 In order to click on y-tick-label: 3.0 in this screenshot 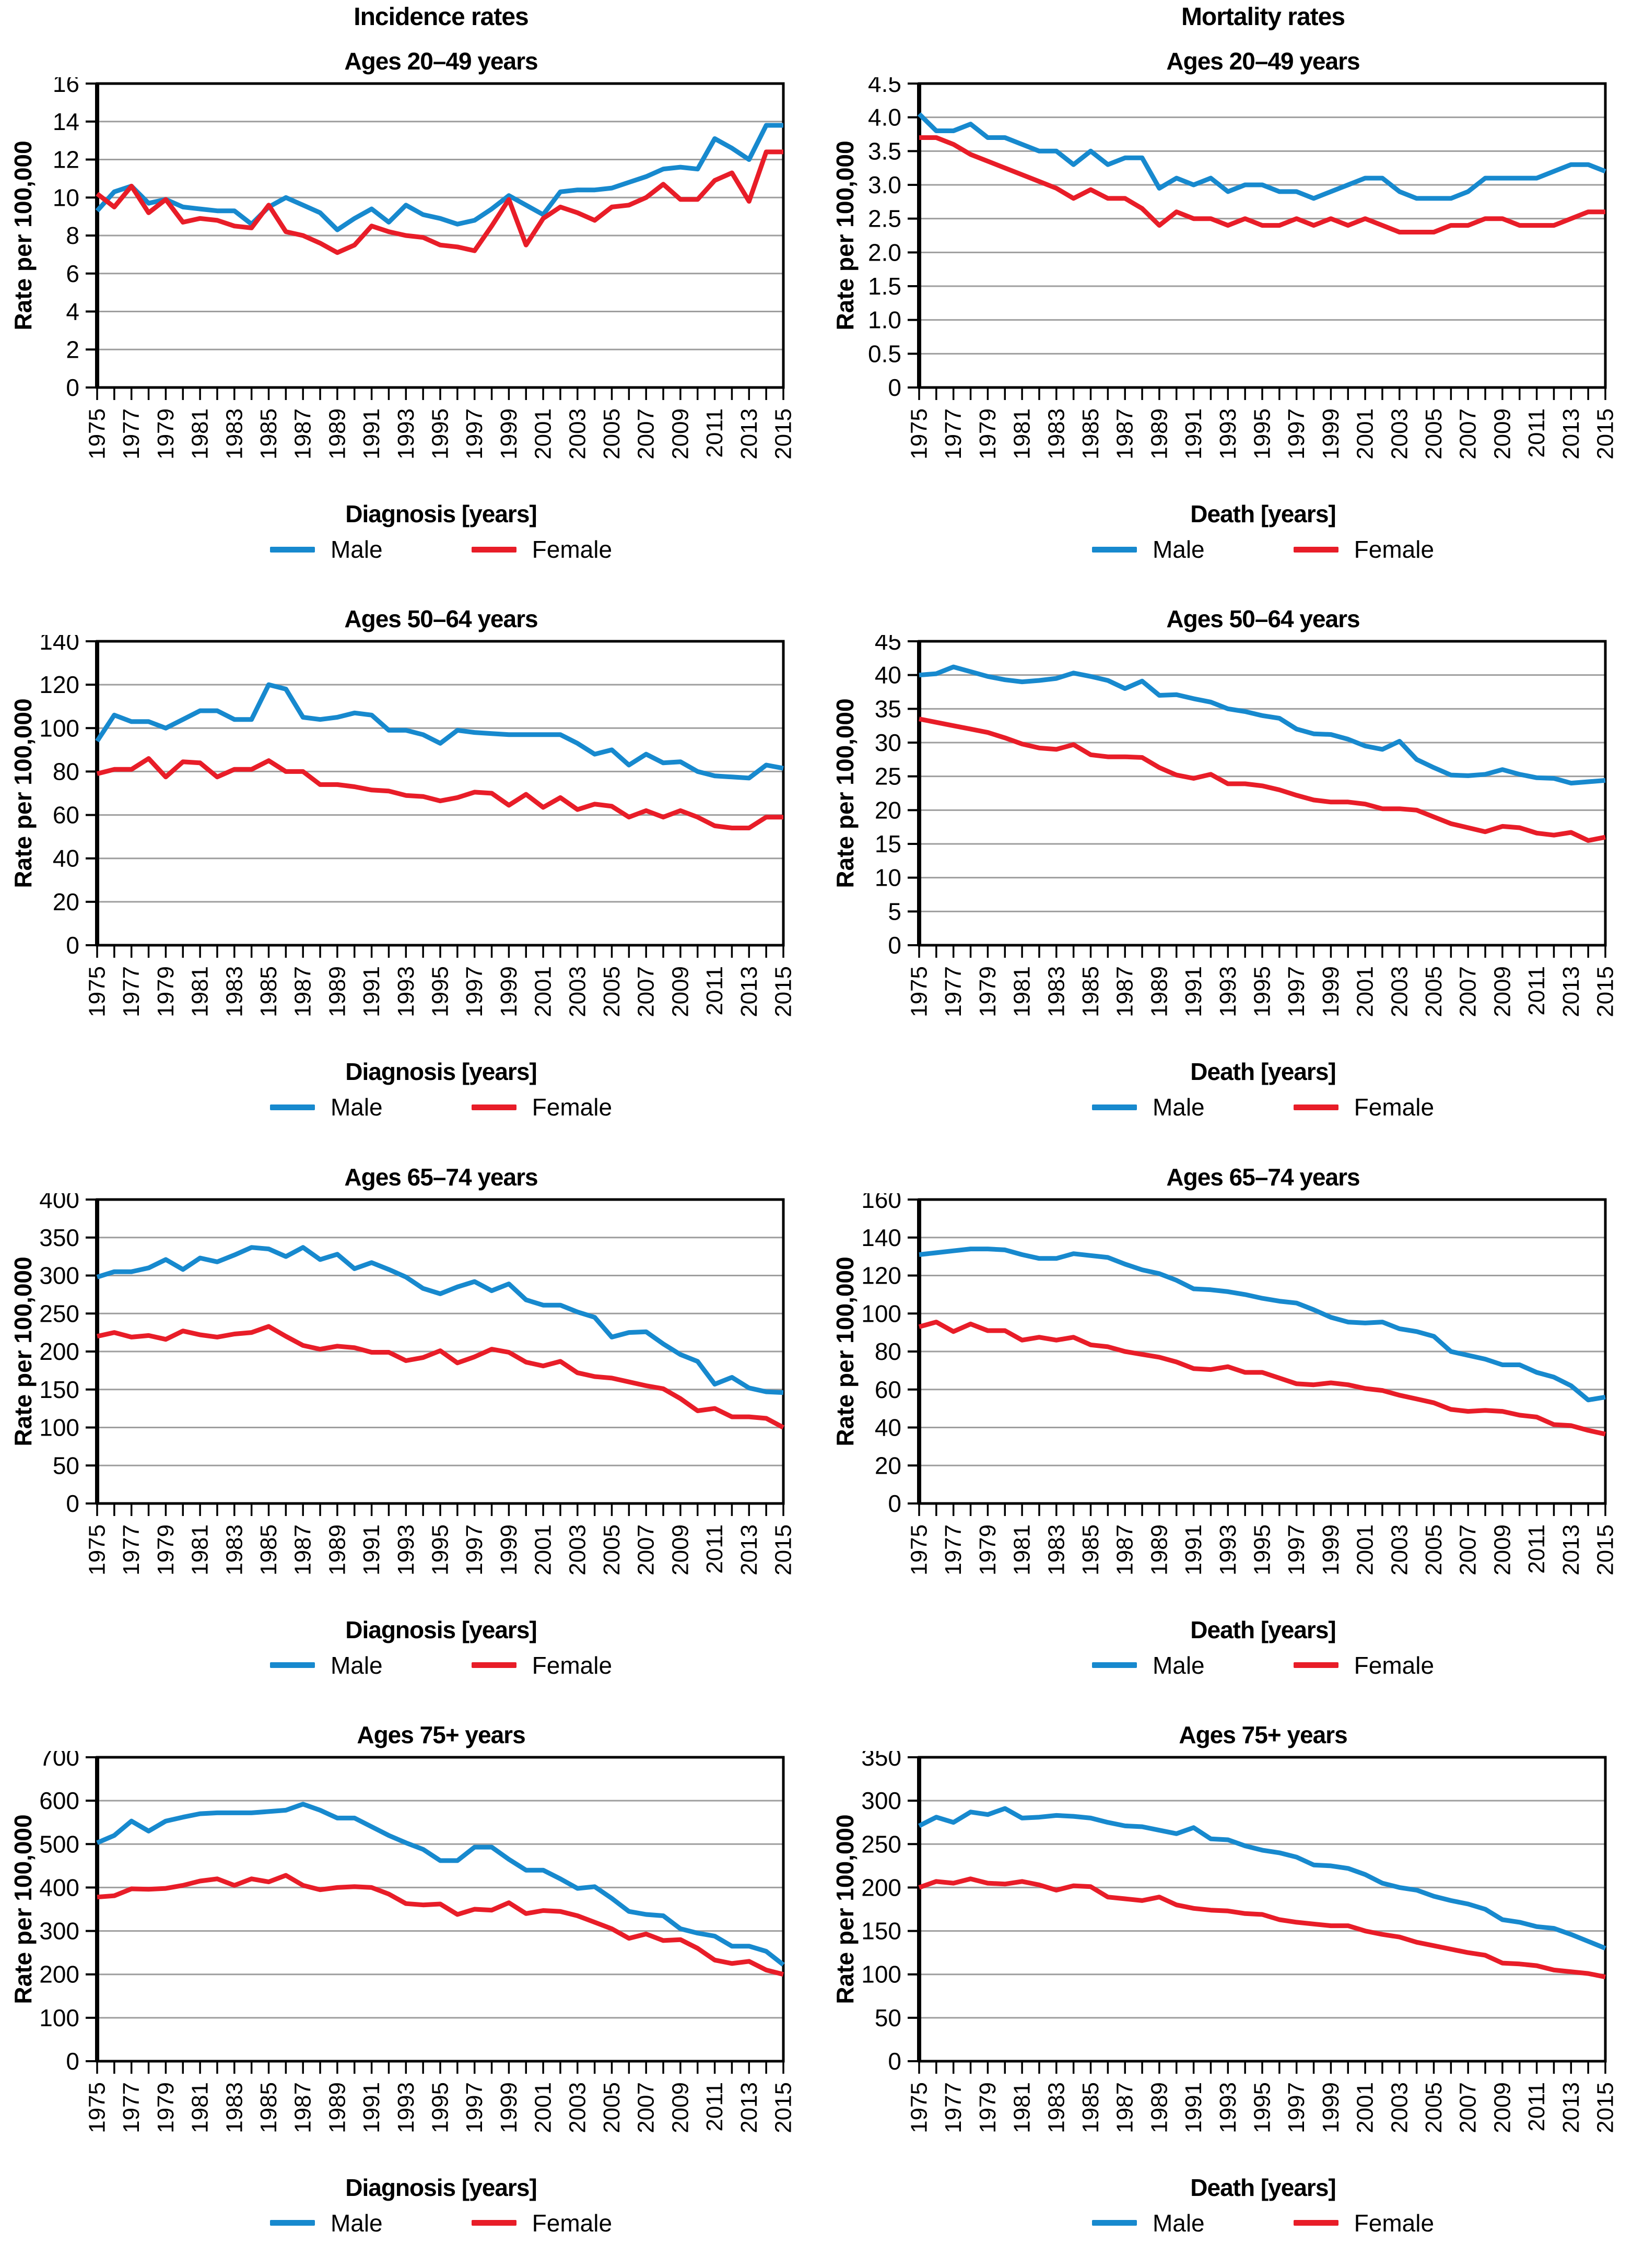, I will do `click(884, 184)`.